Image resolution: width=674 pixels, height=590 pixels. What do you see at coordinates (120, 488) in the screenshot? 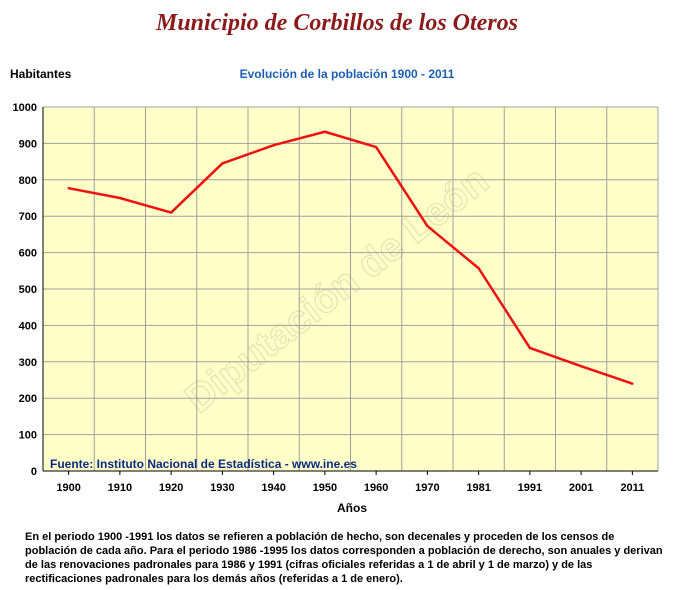
I see `x-tick-label: 1910` at bounding box center [120, 488].